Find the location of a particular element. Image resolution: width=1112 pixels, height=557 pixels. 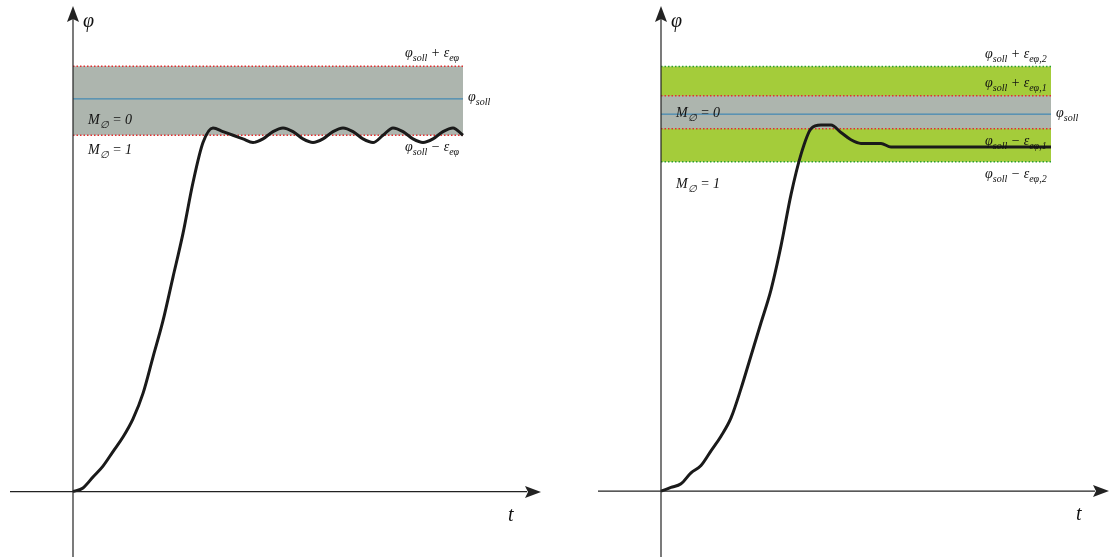

ref-line-label: φ$_{soll}$ + ε$_{eφ,2}$ is located at coordinates (1016, 54).